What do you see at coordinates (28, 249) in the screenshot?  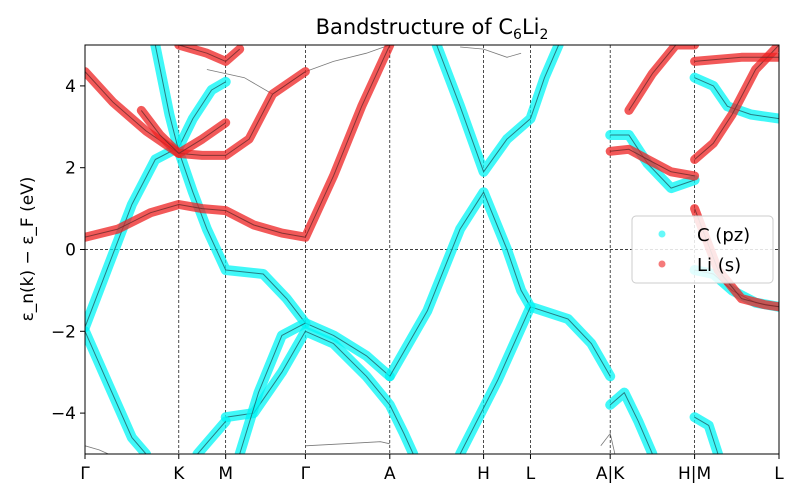 I see `y-axis-label: ε_n(k) − ε_F (eV)` at bounding box center [28, 249].